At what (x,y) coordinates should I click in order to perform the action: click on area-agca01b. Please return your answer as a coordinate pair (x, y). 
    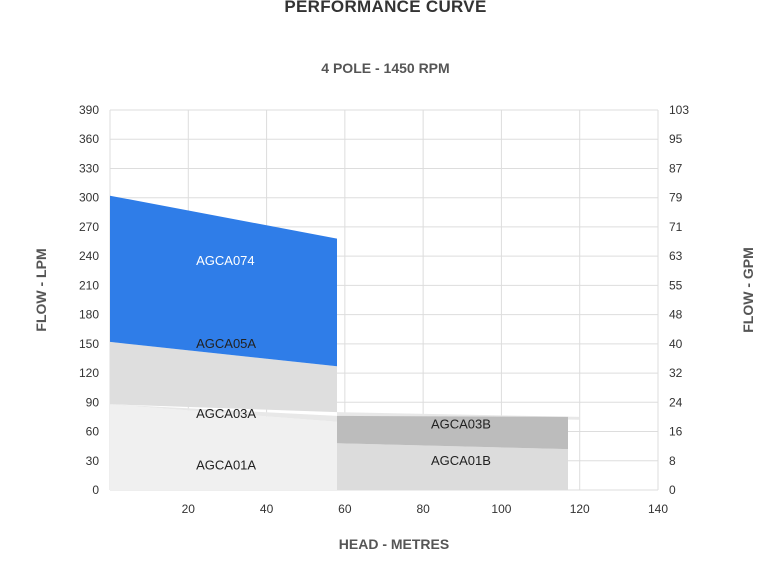
    Looking at the image, I should click on (452, 466).